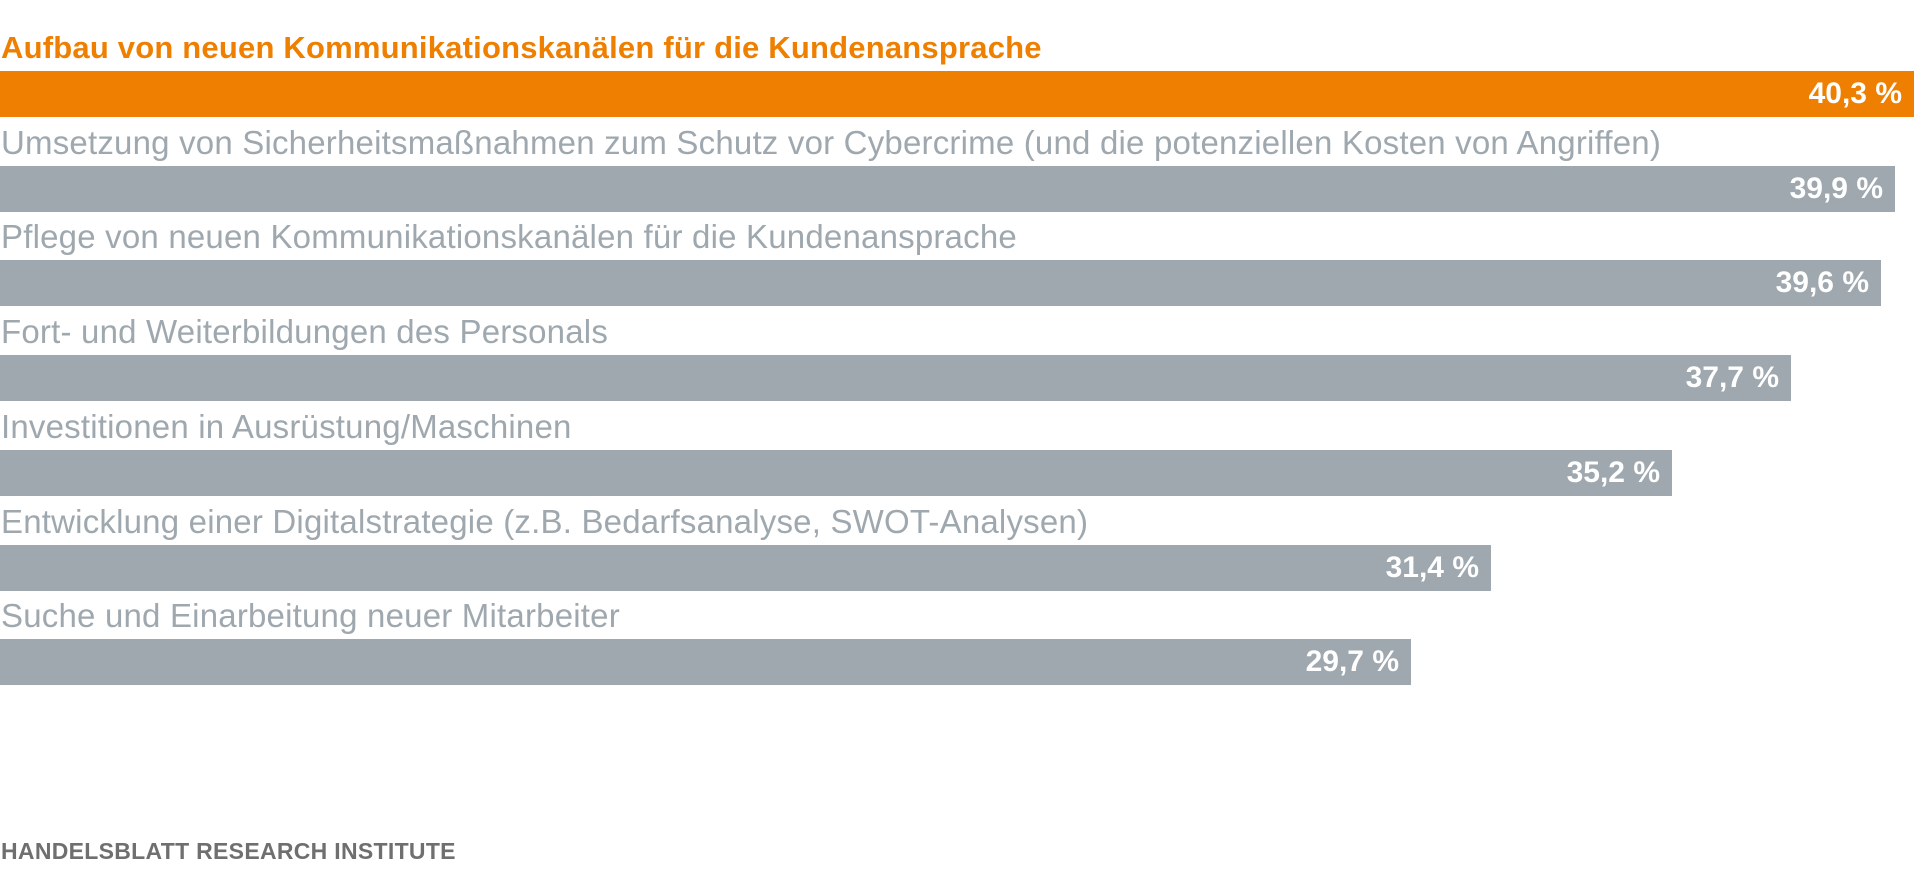 Image resolution: width=1914 pixels, height=871 pixels. What do you see at coordinates (305, 332) in the screenshot?
I see `category-label: Fort- und Weiterbildungen des Personals` at bounding box center [305, 332].